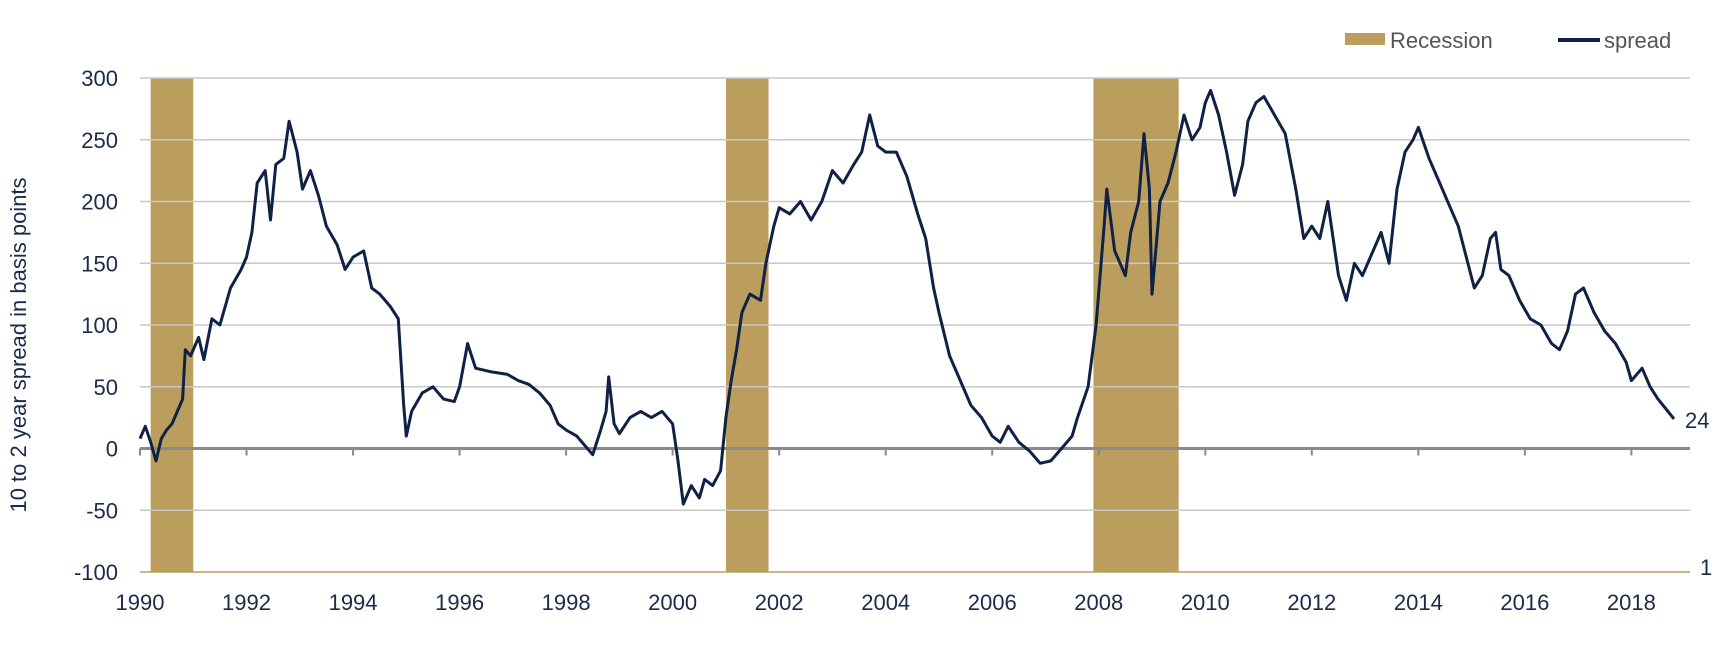 The height and width of the screenshot is (648, 1723). Describe the element at coordinates (106, 387) in the screenshot. I see `y-tick-label: 50` at that location.